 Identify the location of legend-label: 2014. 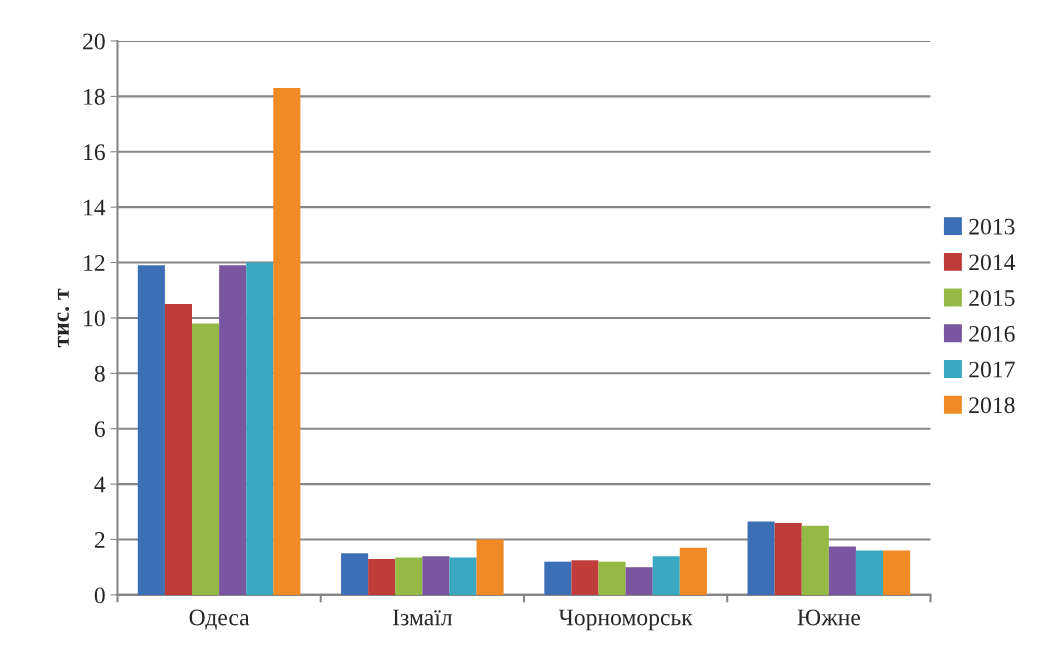
(992, 262).